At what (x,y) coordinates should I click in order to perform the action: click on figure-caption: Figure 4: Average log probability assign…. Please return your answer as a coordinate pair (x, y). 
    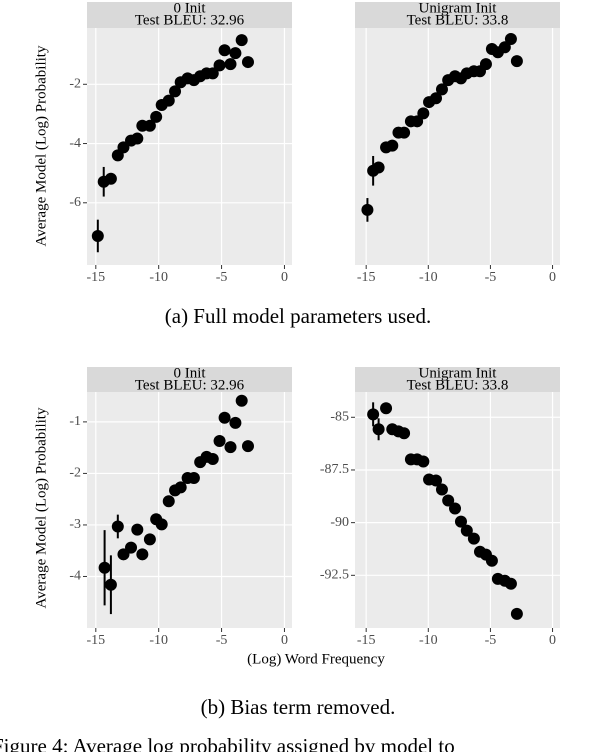
    Looking at the image, I should click on (227, 743).